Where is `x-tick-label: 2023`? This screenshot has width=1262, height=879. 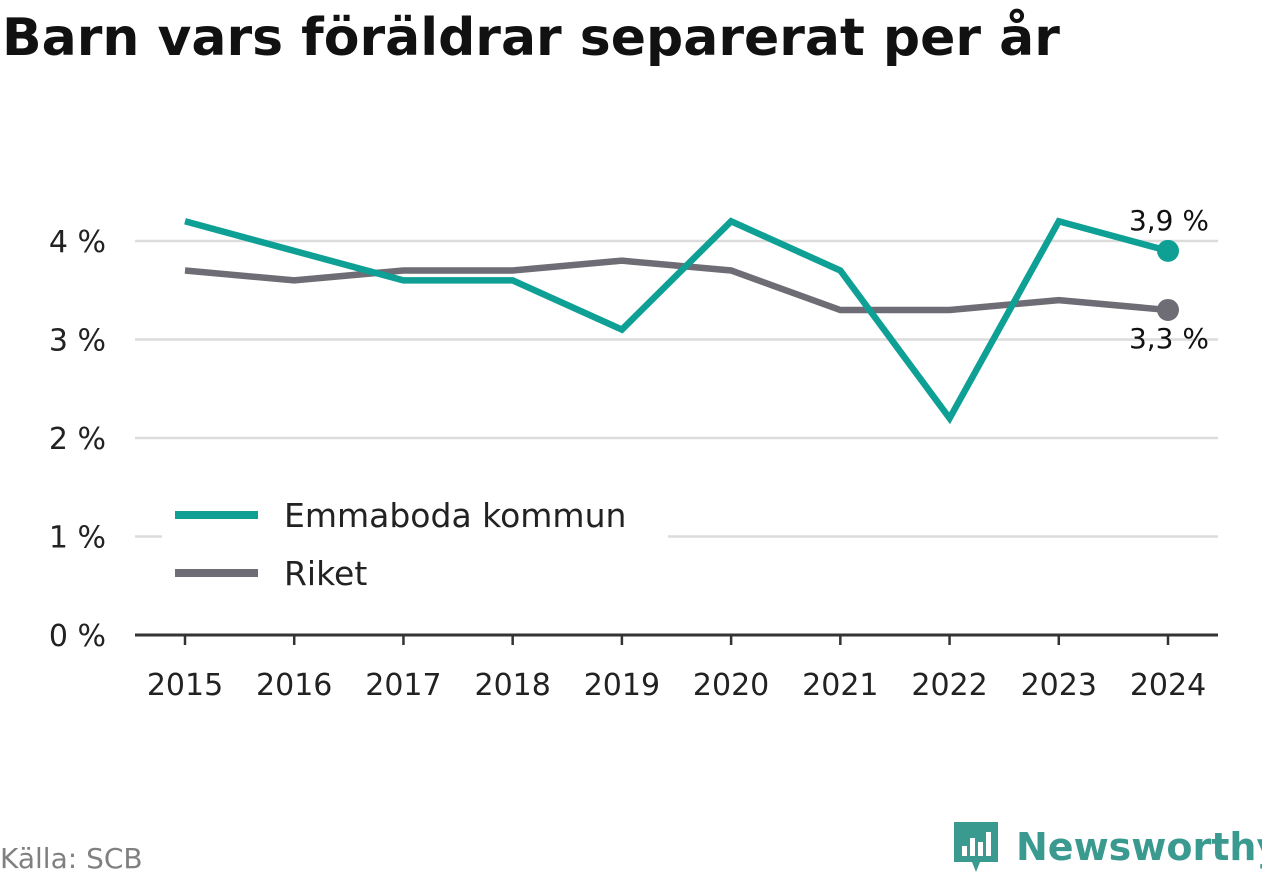 x-tick-label: 2023 is located at coordinates (1059, 685).